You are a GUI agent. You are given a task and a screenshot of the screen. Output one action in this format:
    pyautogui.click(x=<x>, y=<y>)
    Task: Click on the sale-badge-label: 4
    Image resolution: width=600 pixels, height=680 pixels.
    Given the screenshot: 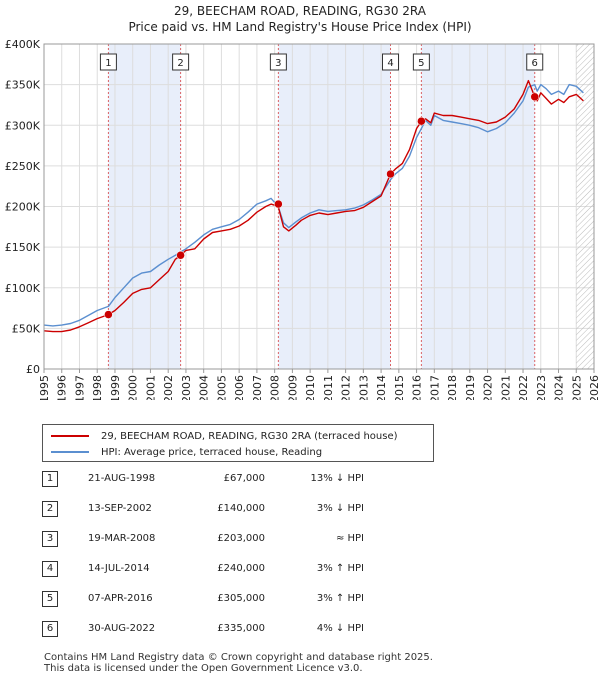 What is the action you would take?
    pyautogui.click(x=390, y=63)
    